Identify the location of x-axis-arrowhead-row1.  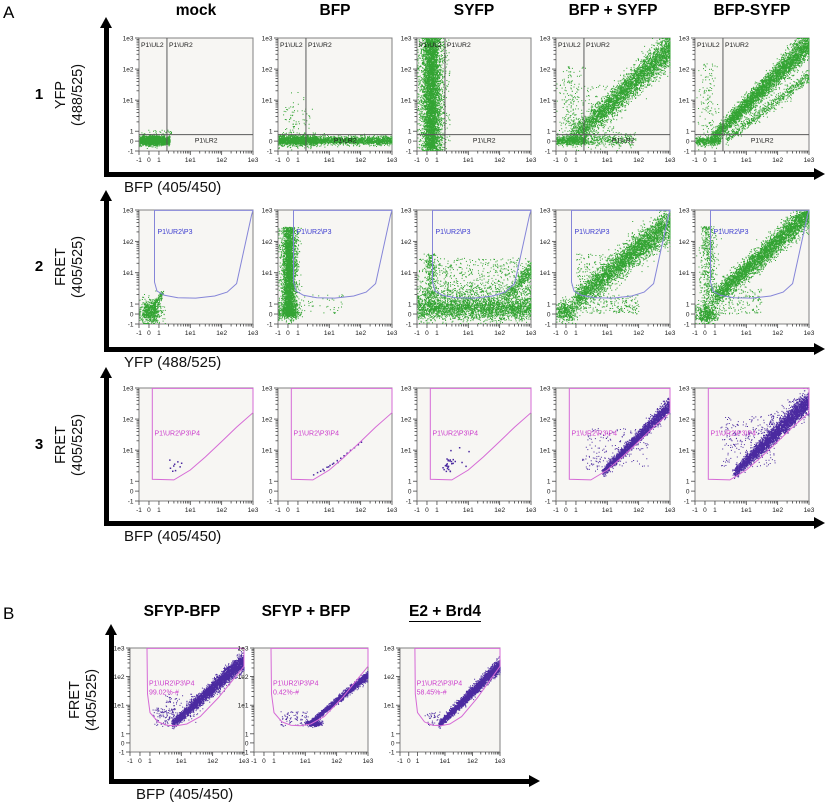
(819, 174).